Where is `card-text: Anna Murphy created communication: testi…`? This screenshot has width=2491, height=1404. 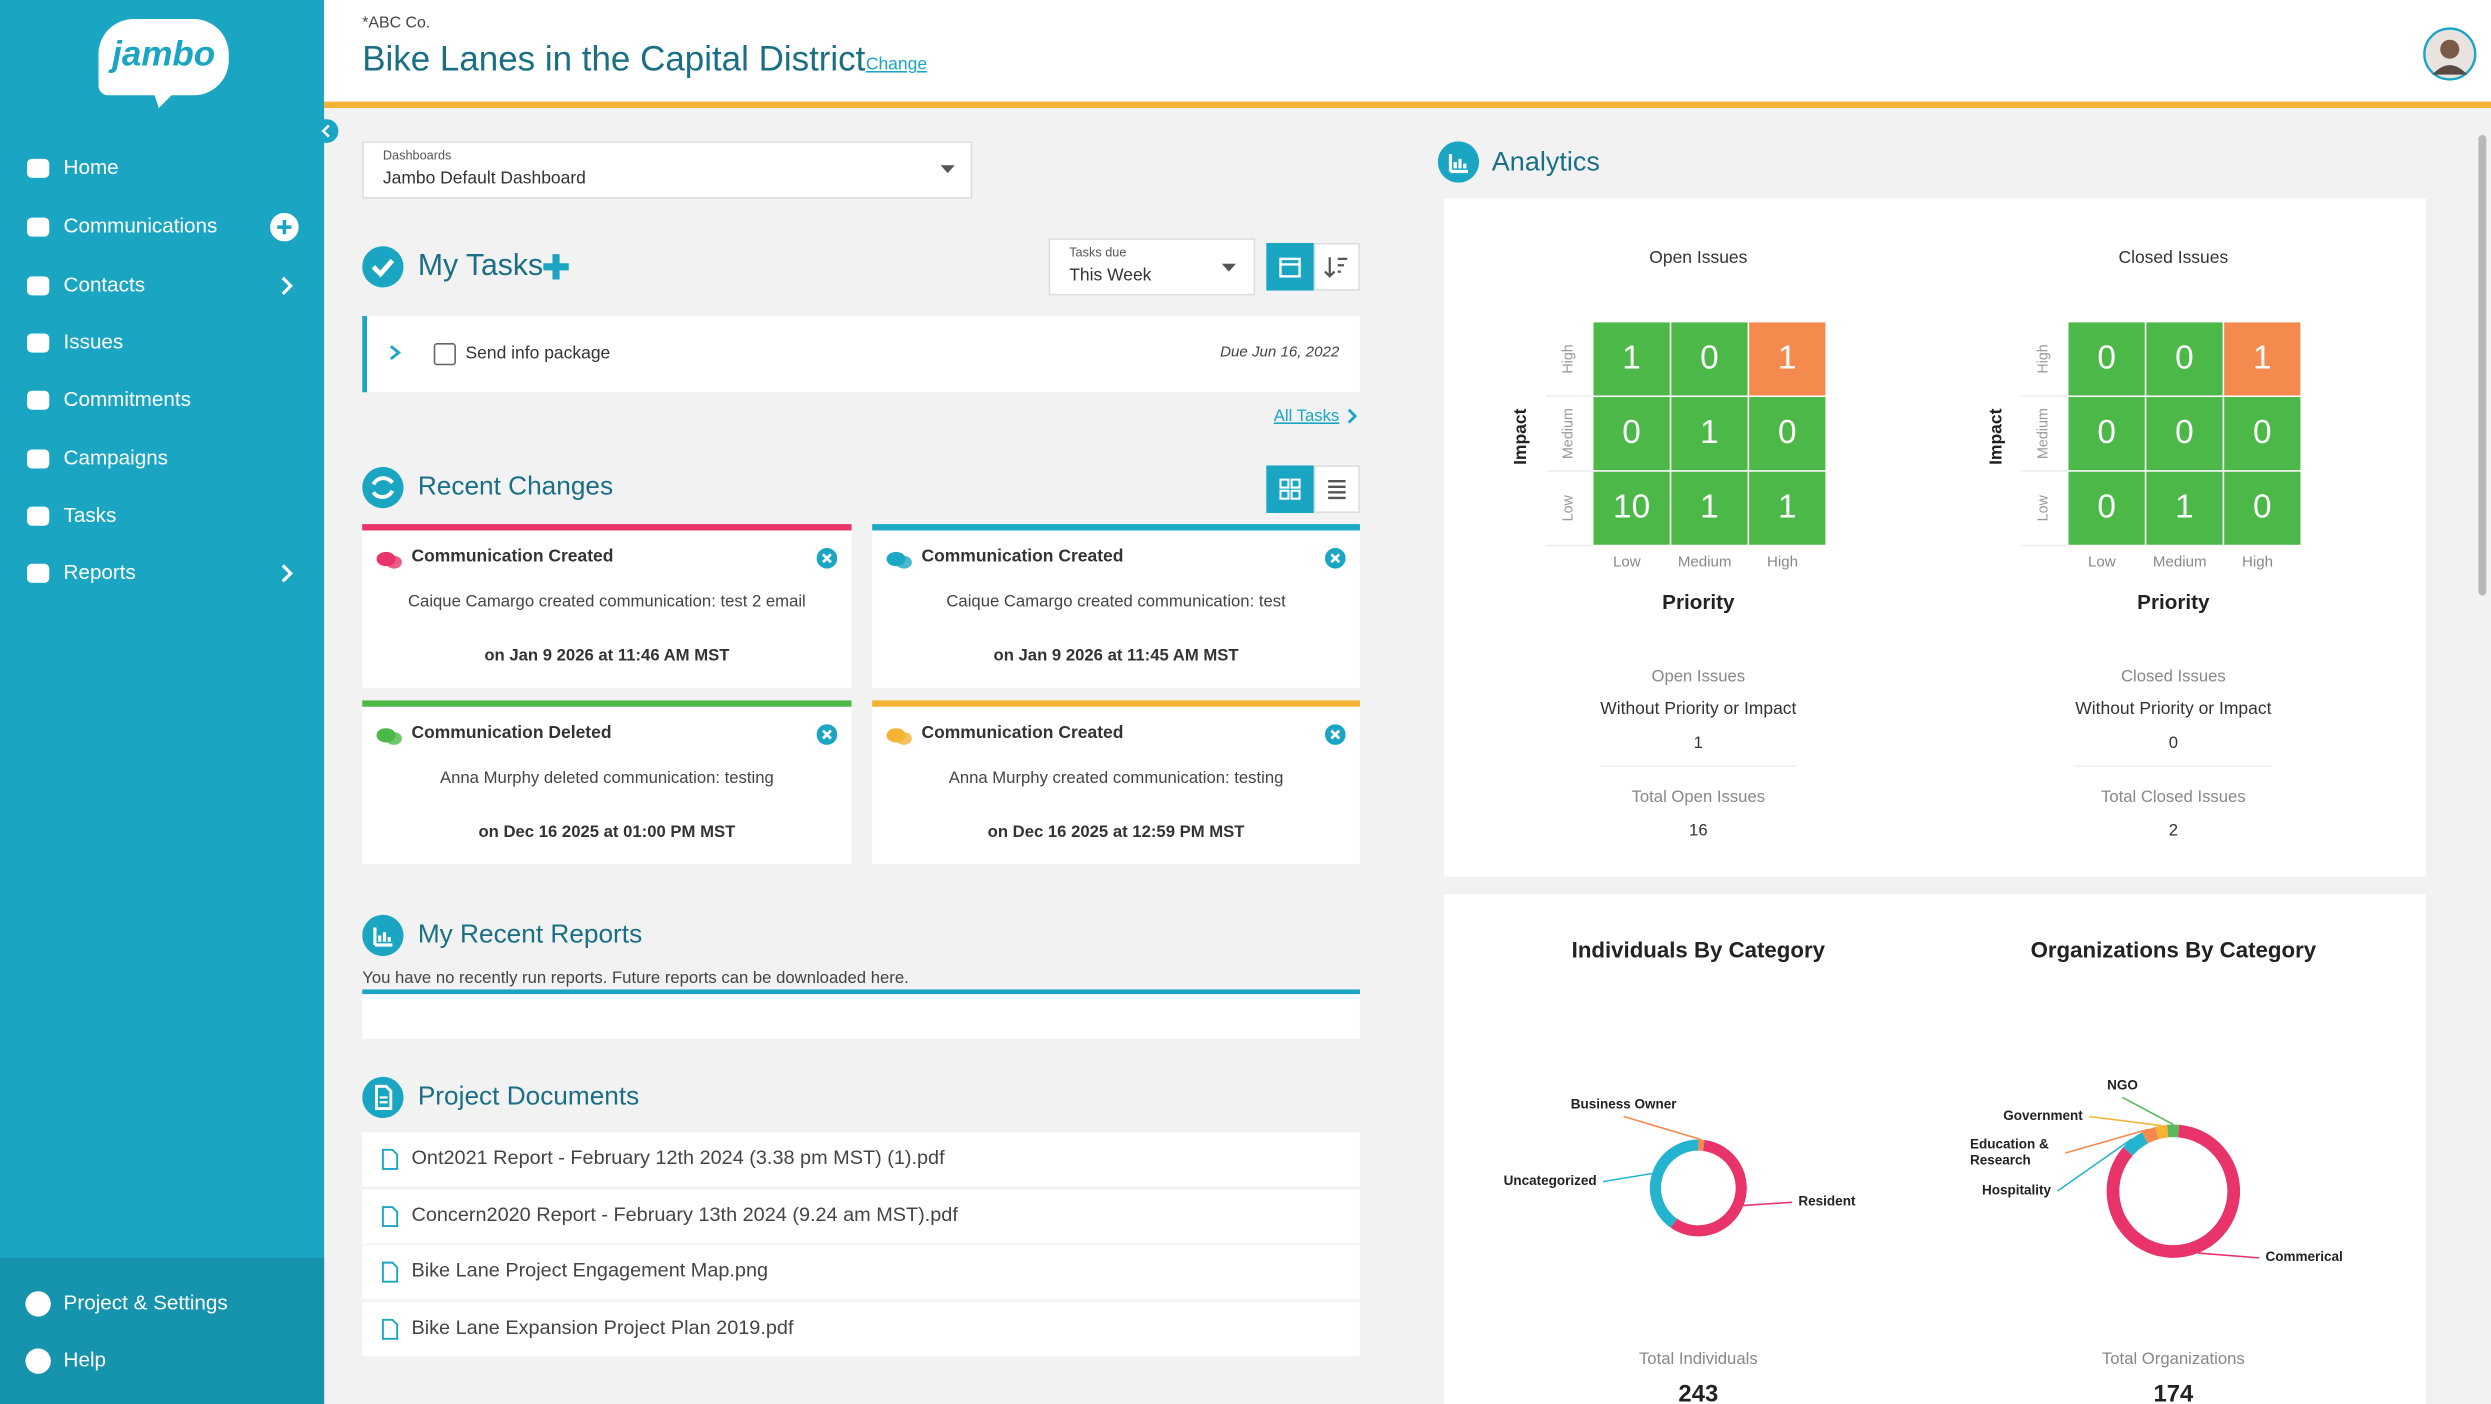
card-text: Anna Murphy created communication: testi… is located at coordinates (1116, 778).